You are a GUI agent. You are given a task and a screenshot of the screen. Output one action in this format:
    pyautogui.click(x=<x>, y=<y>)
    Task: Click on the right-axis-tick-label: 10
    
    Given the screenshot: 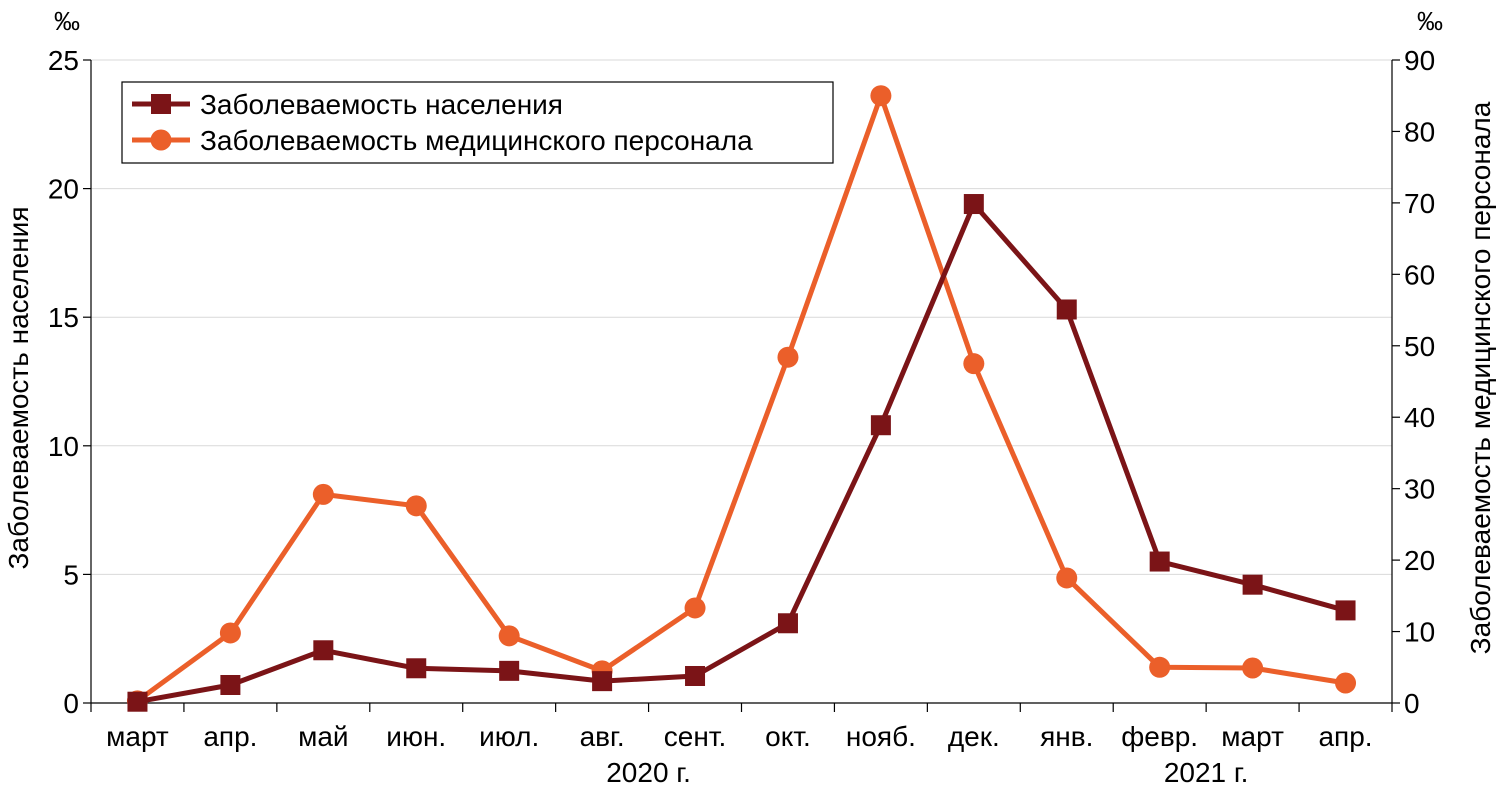 What is the action you would take?
    pyautogui.click(x=1419, y=632)
    